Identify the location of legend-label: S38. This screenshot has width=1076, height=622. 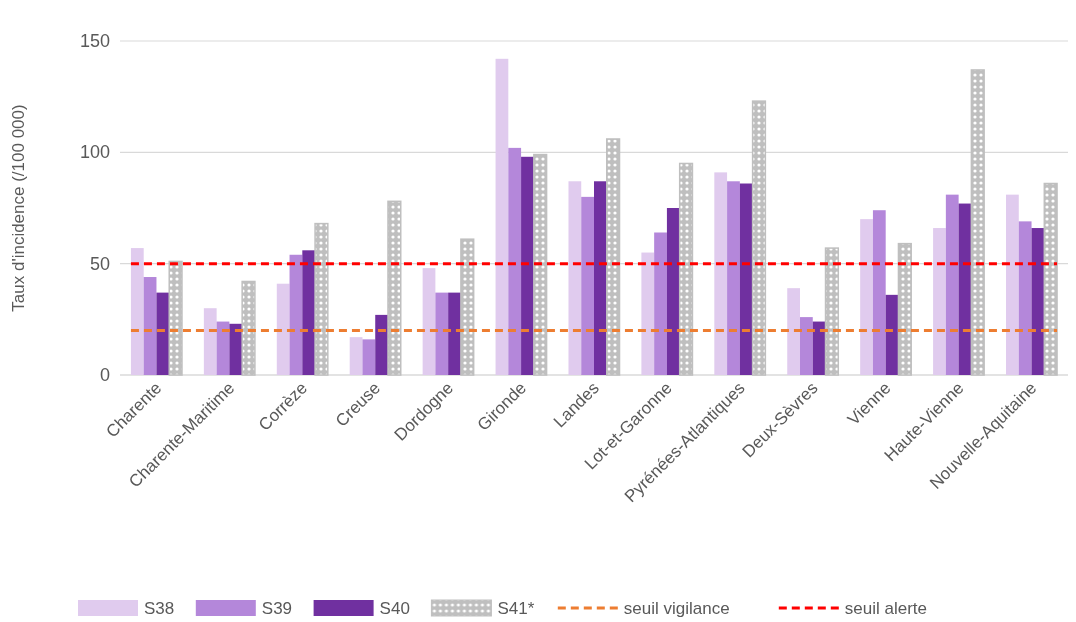
(159, 608).